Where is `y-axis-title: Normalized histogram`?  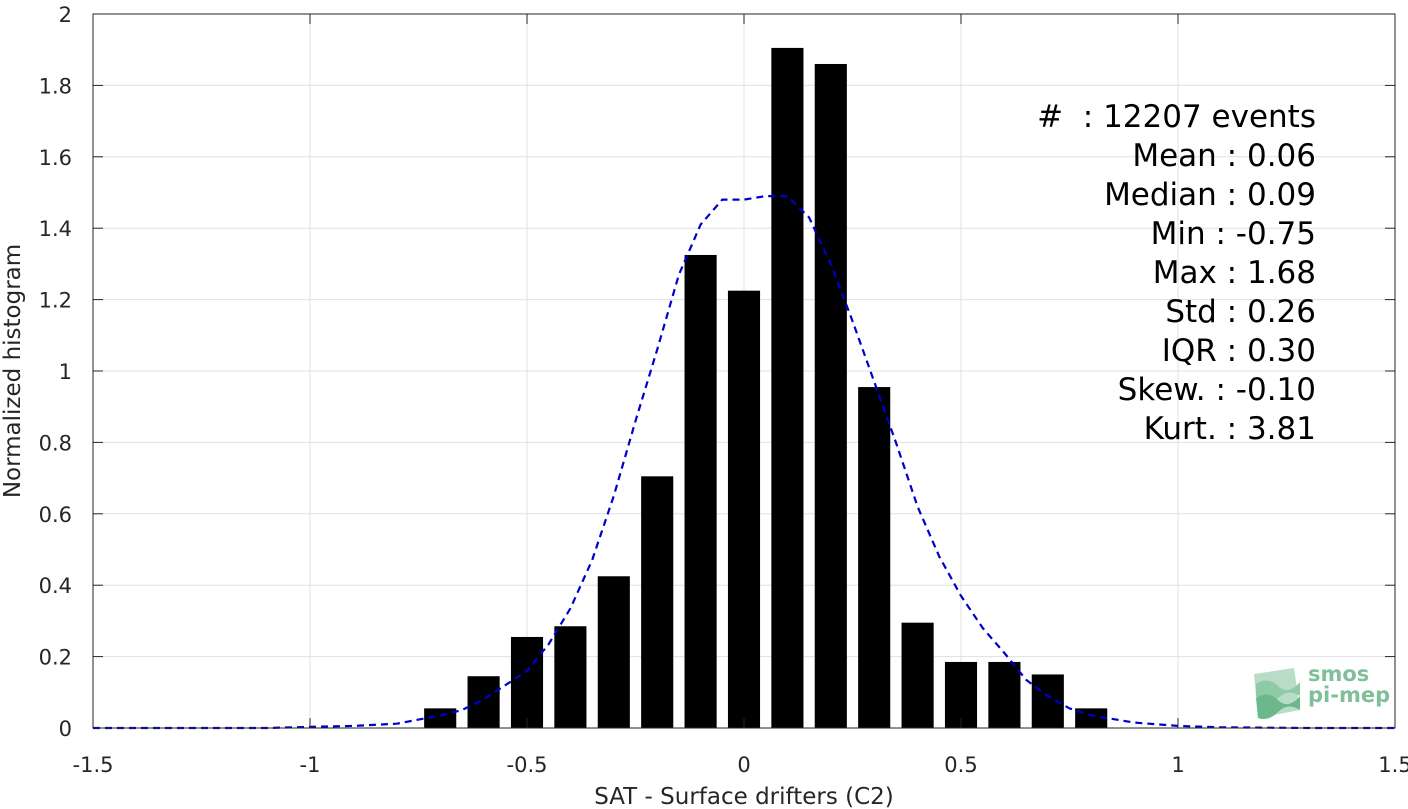 y-axis-title: Normalized histogram is located at coordinates (13, 371).